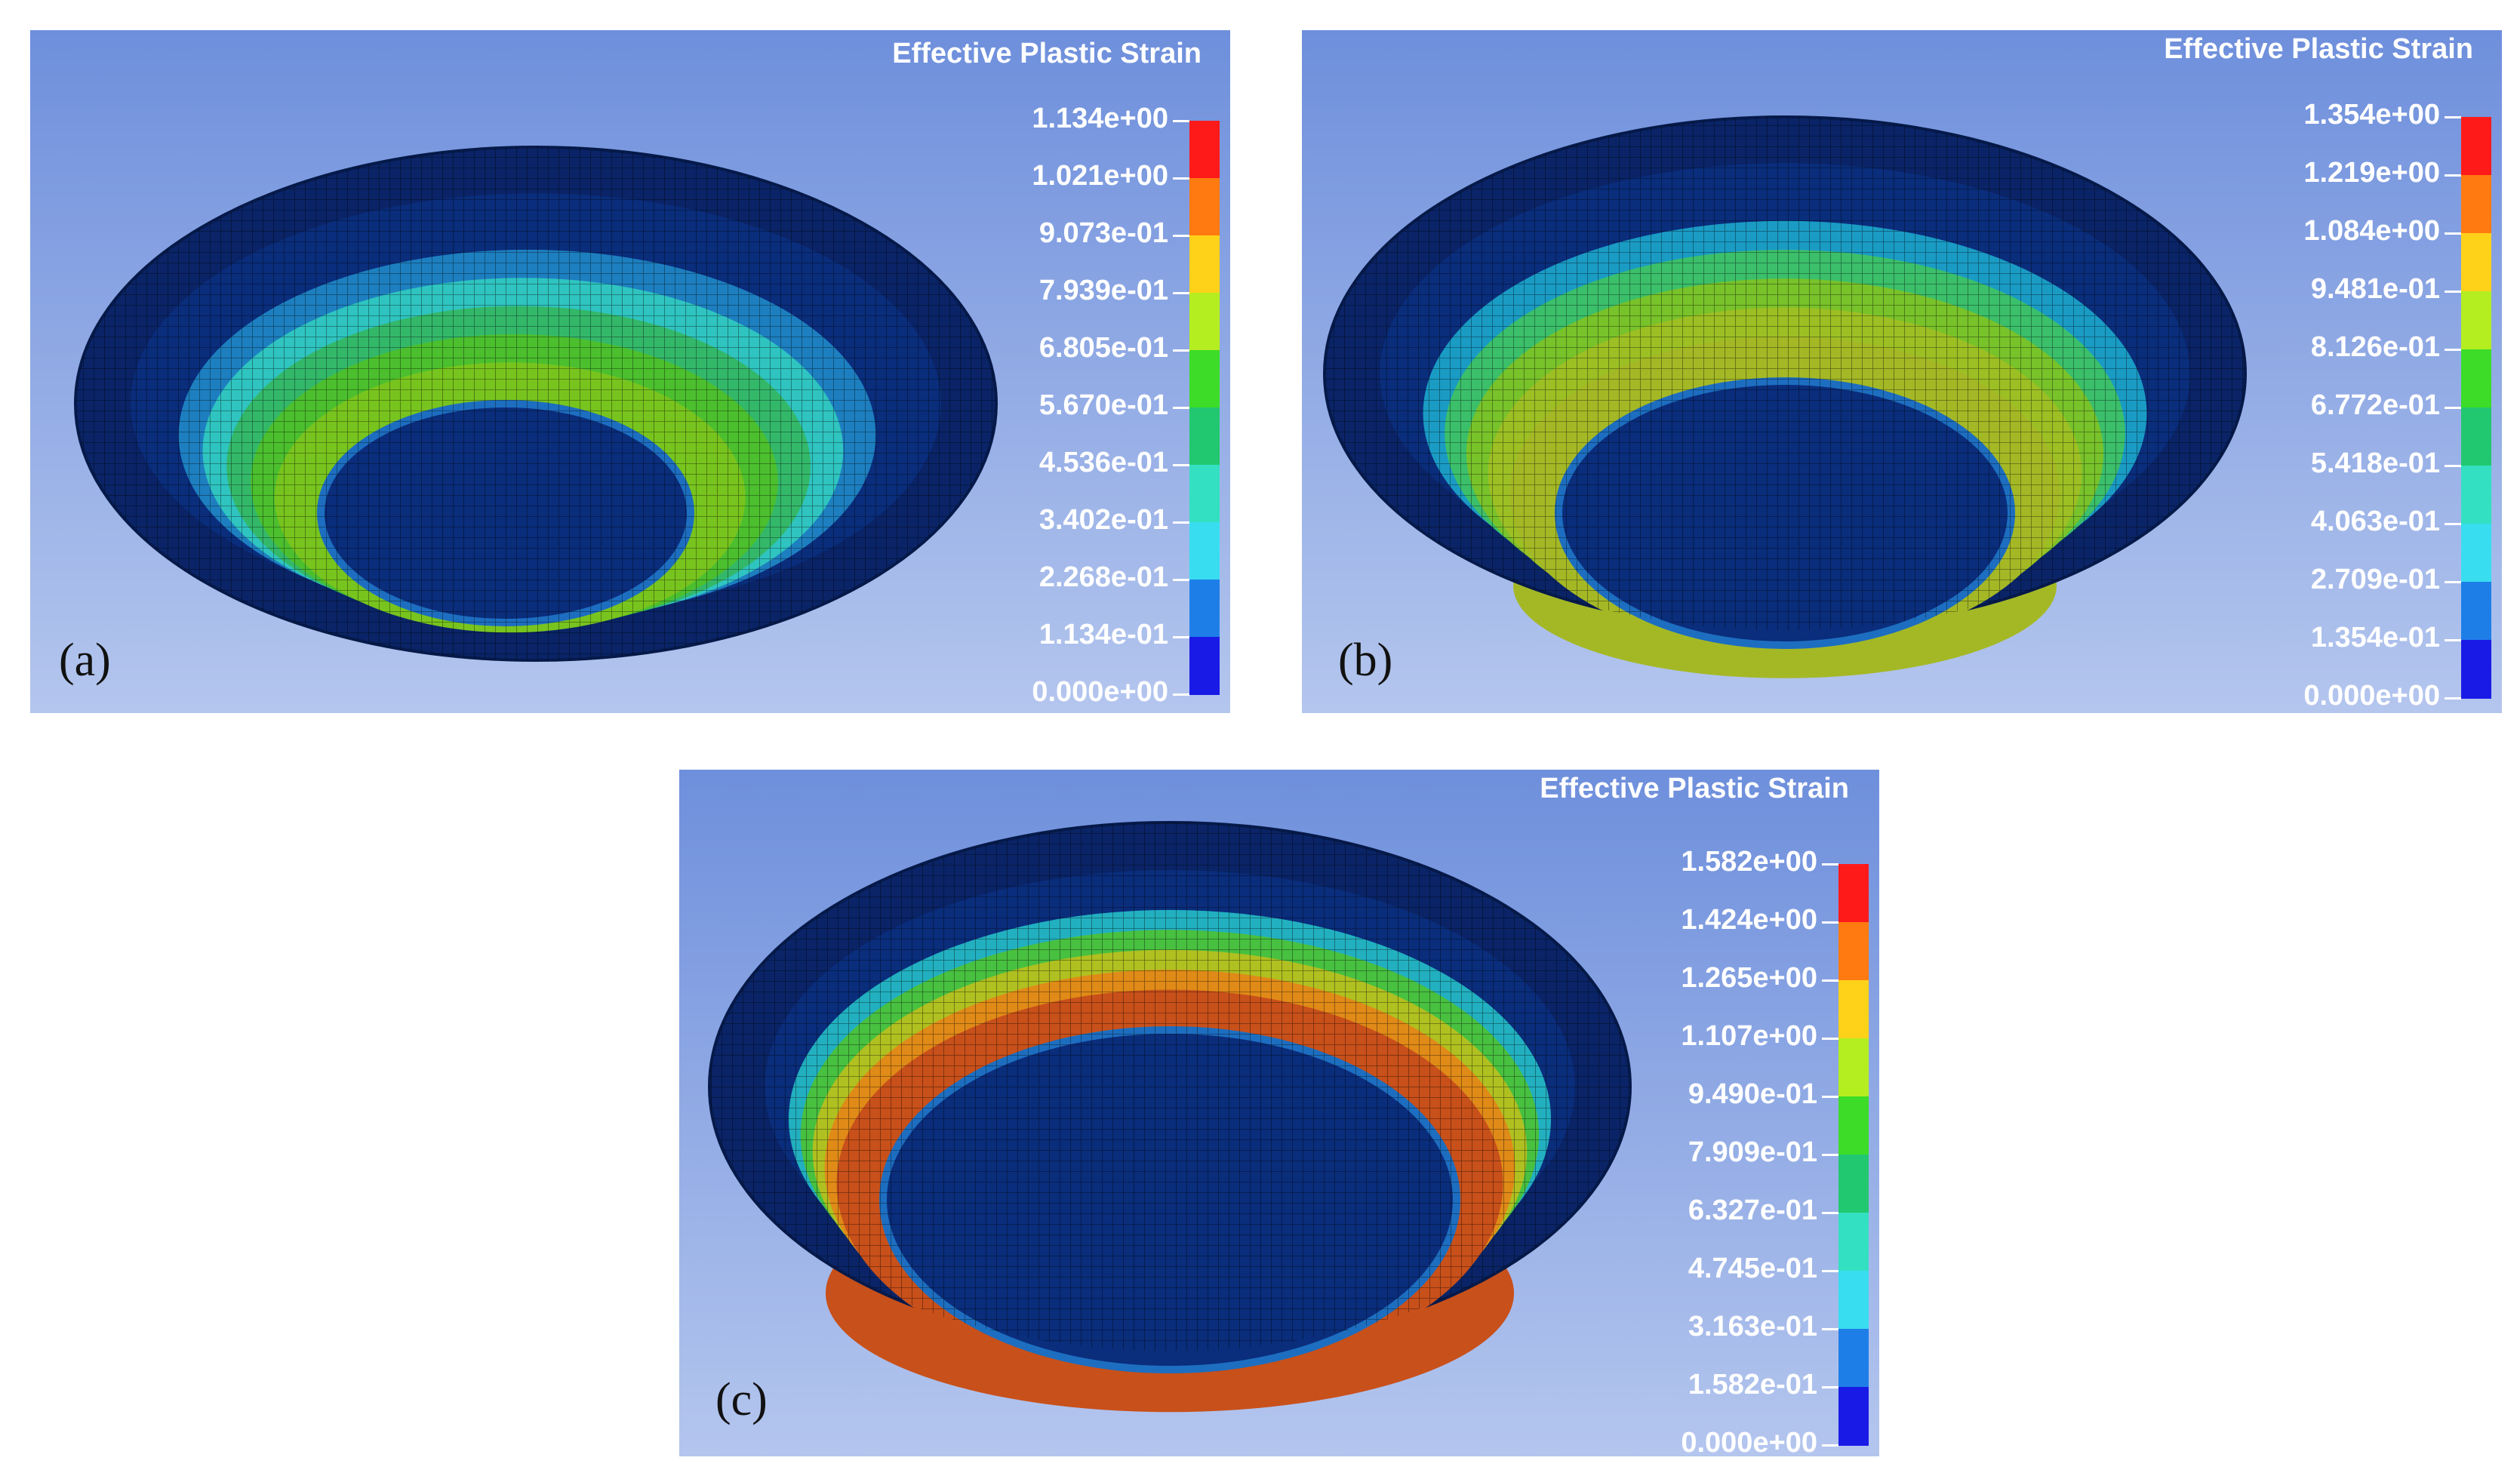 Image resolution: width=2520 pixels, height=1479 pixels. What do you see at coordinates (1103, 463) in the screenshot?
I see `legend-value-label: 4.536e-01` at bounding box center [1103, 463].